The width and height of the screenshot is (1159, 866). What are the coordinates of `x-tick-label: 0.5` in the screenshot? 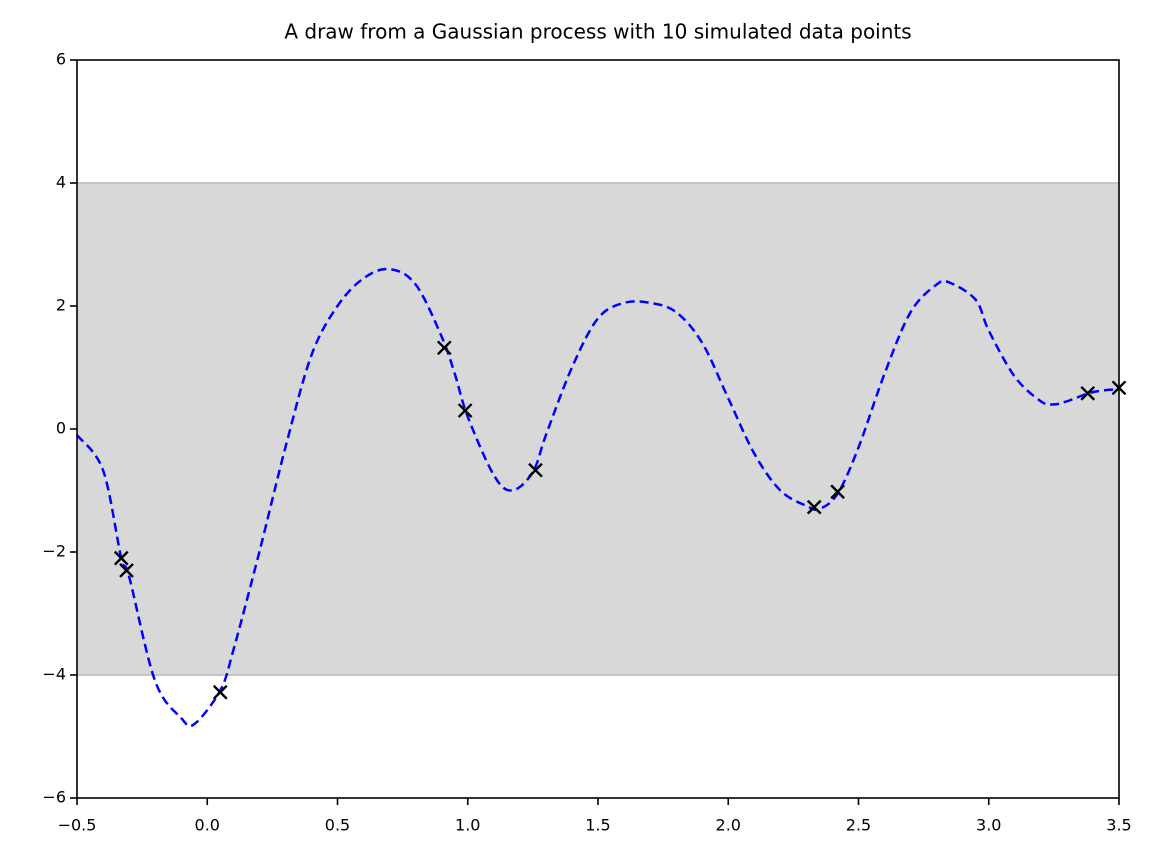 It's located at (337, 825).